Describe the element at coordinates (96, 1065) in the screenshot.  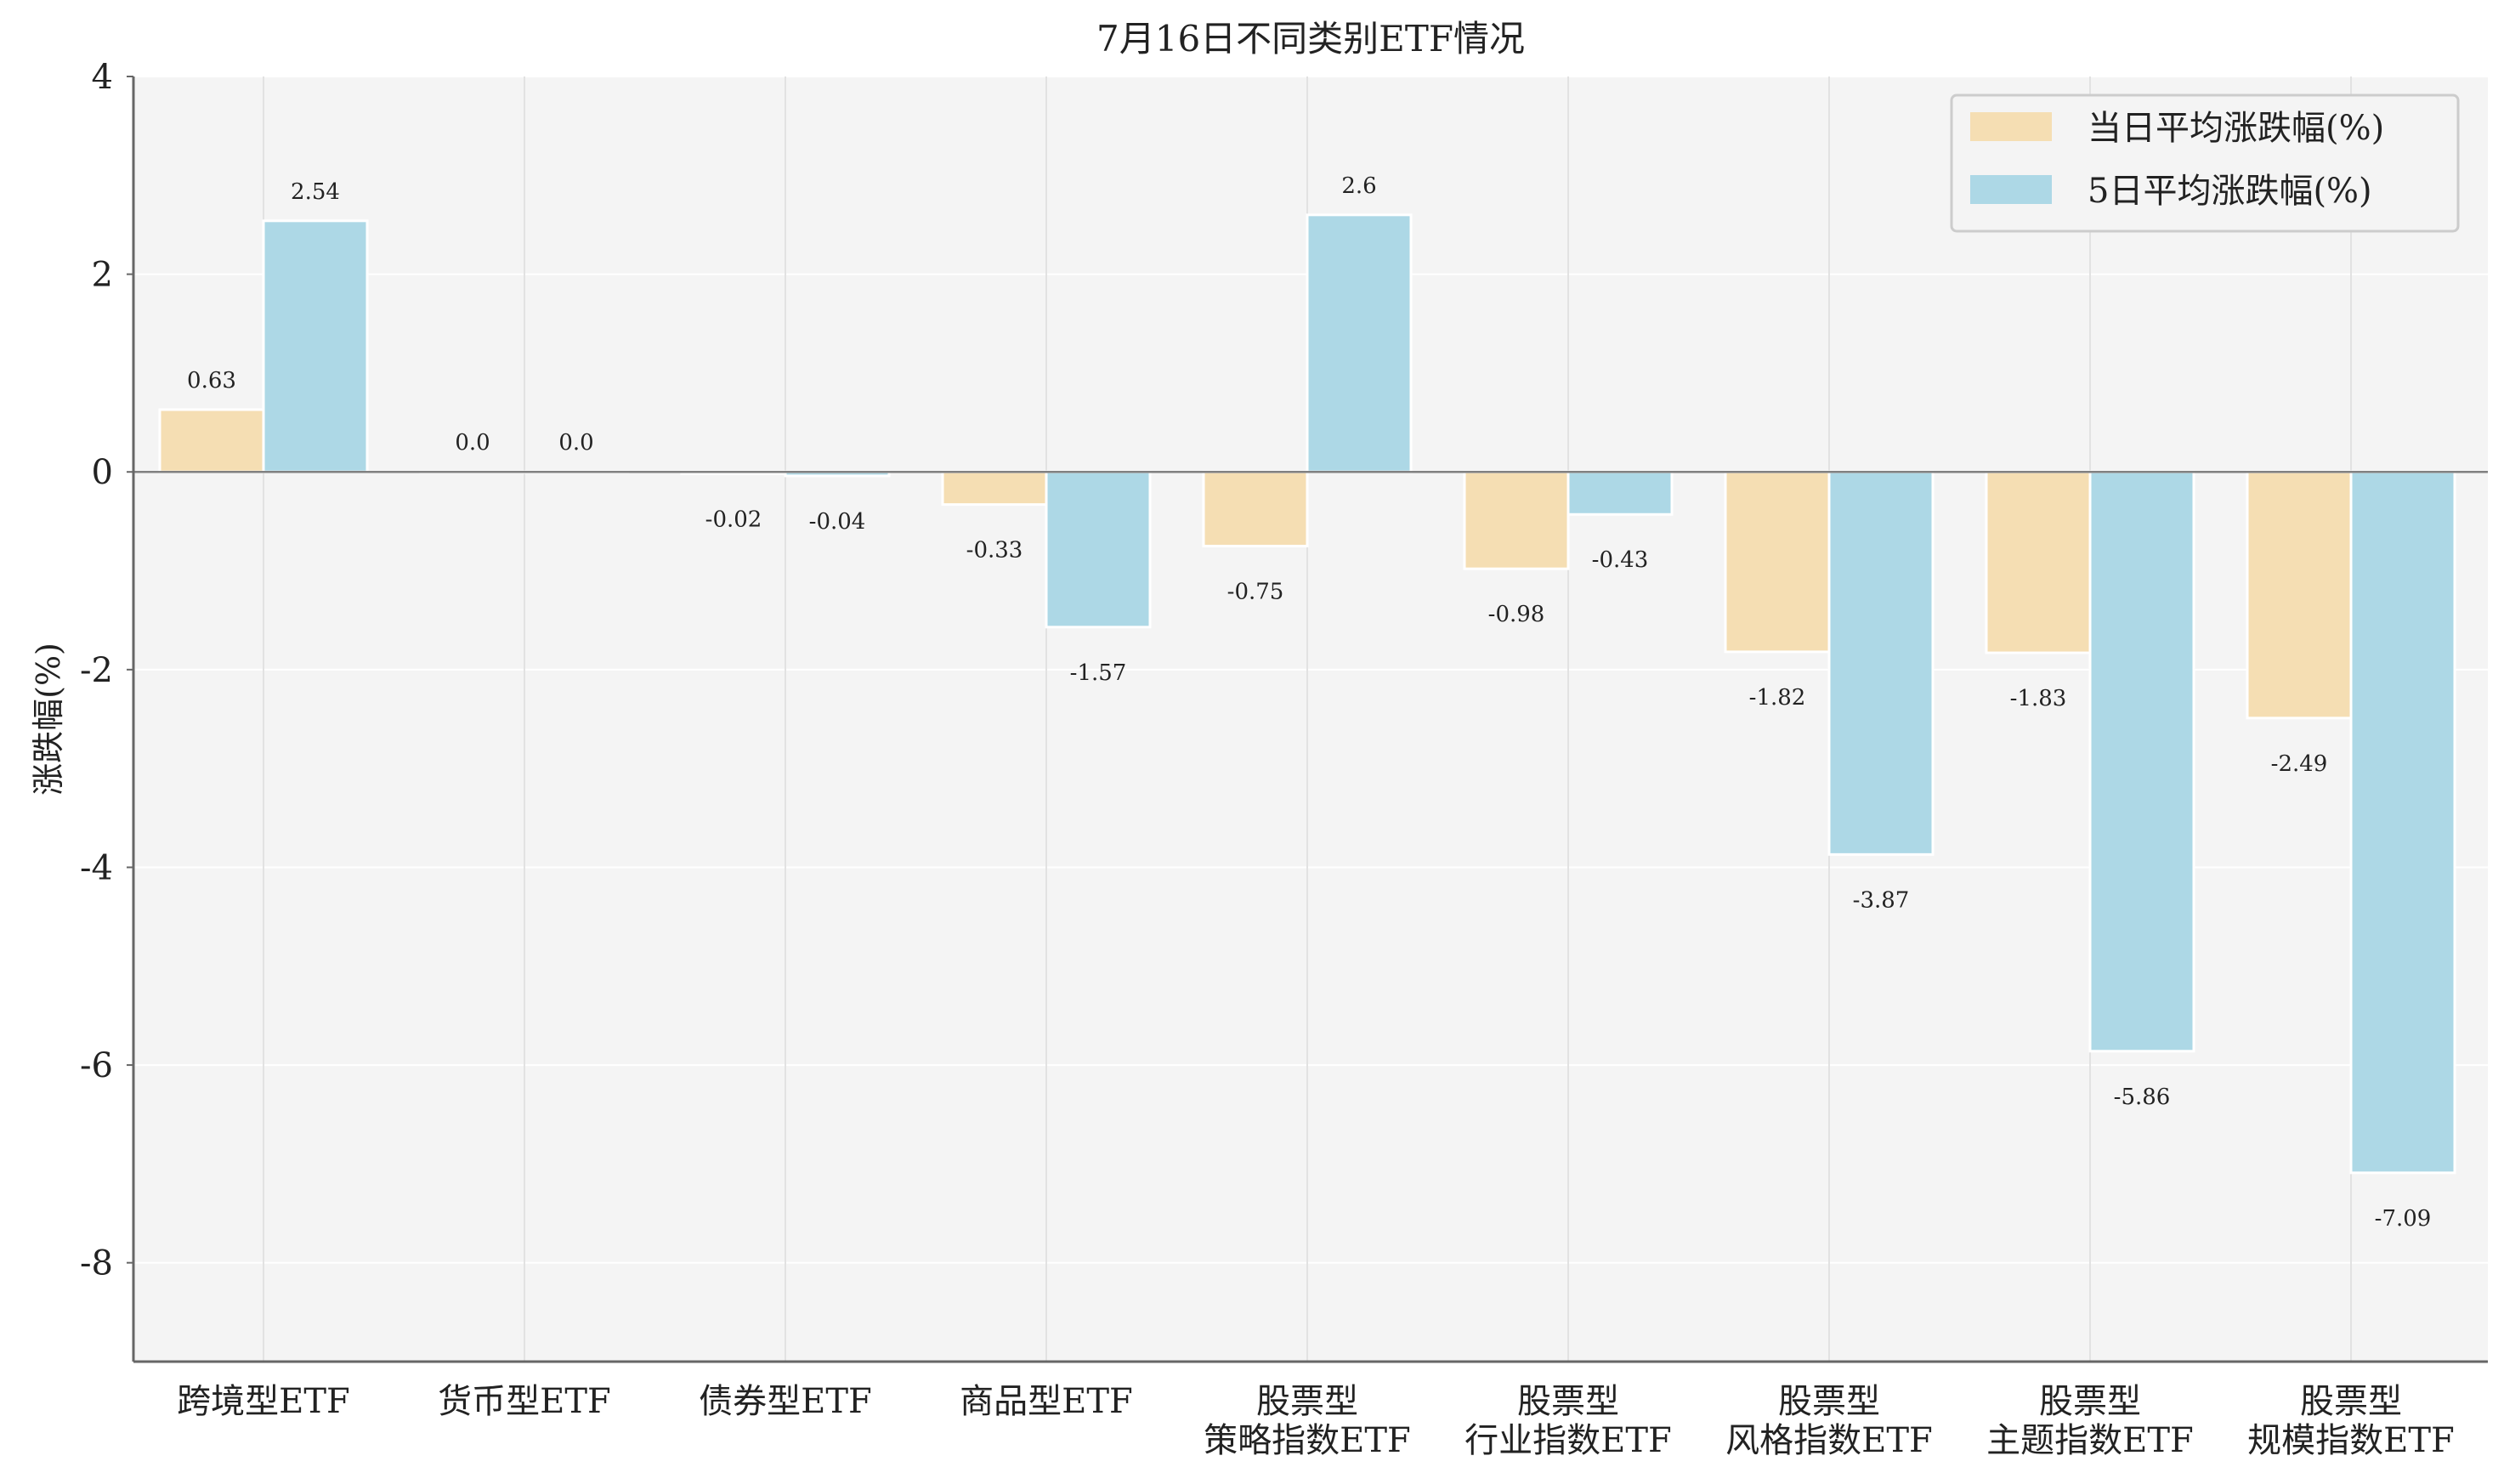
I see `y-tick-label: -6` at that location.